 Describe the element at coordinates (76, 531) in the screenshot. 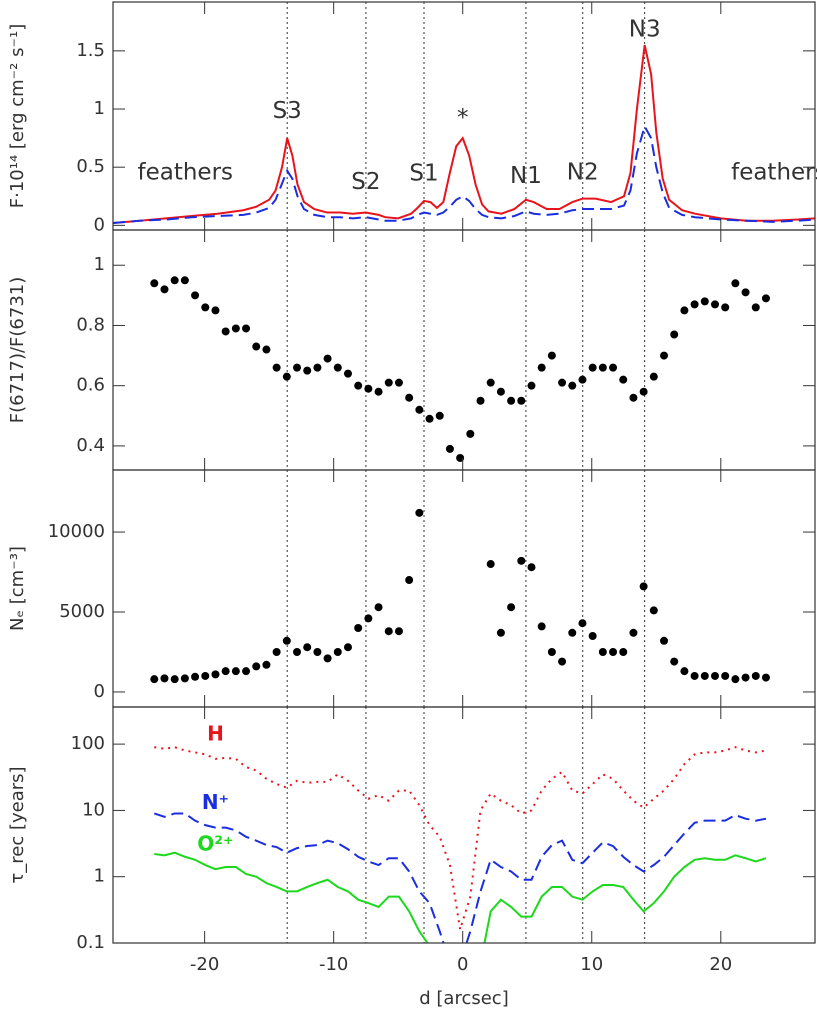

I see `y-tick-label: 10000` at that location.